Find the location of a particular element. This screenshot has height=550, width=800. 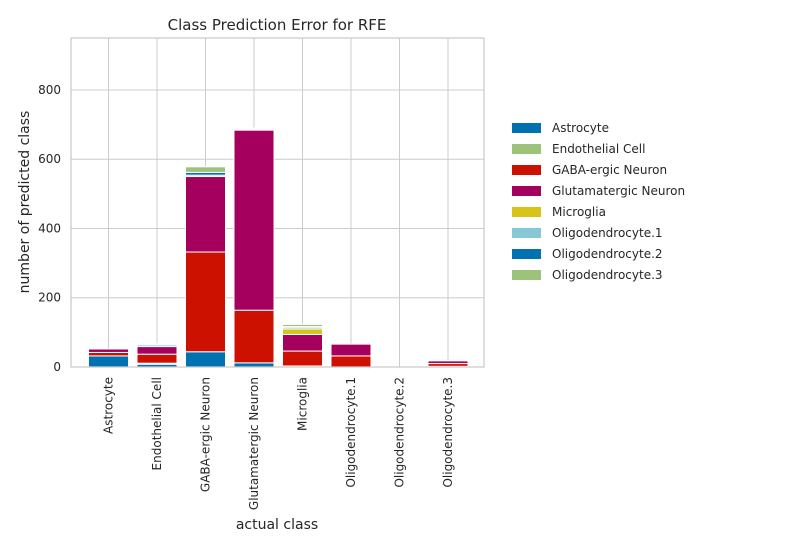

legend-label: Oligodendrocyte.2 is located at coordinates (607, 254).